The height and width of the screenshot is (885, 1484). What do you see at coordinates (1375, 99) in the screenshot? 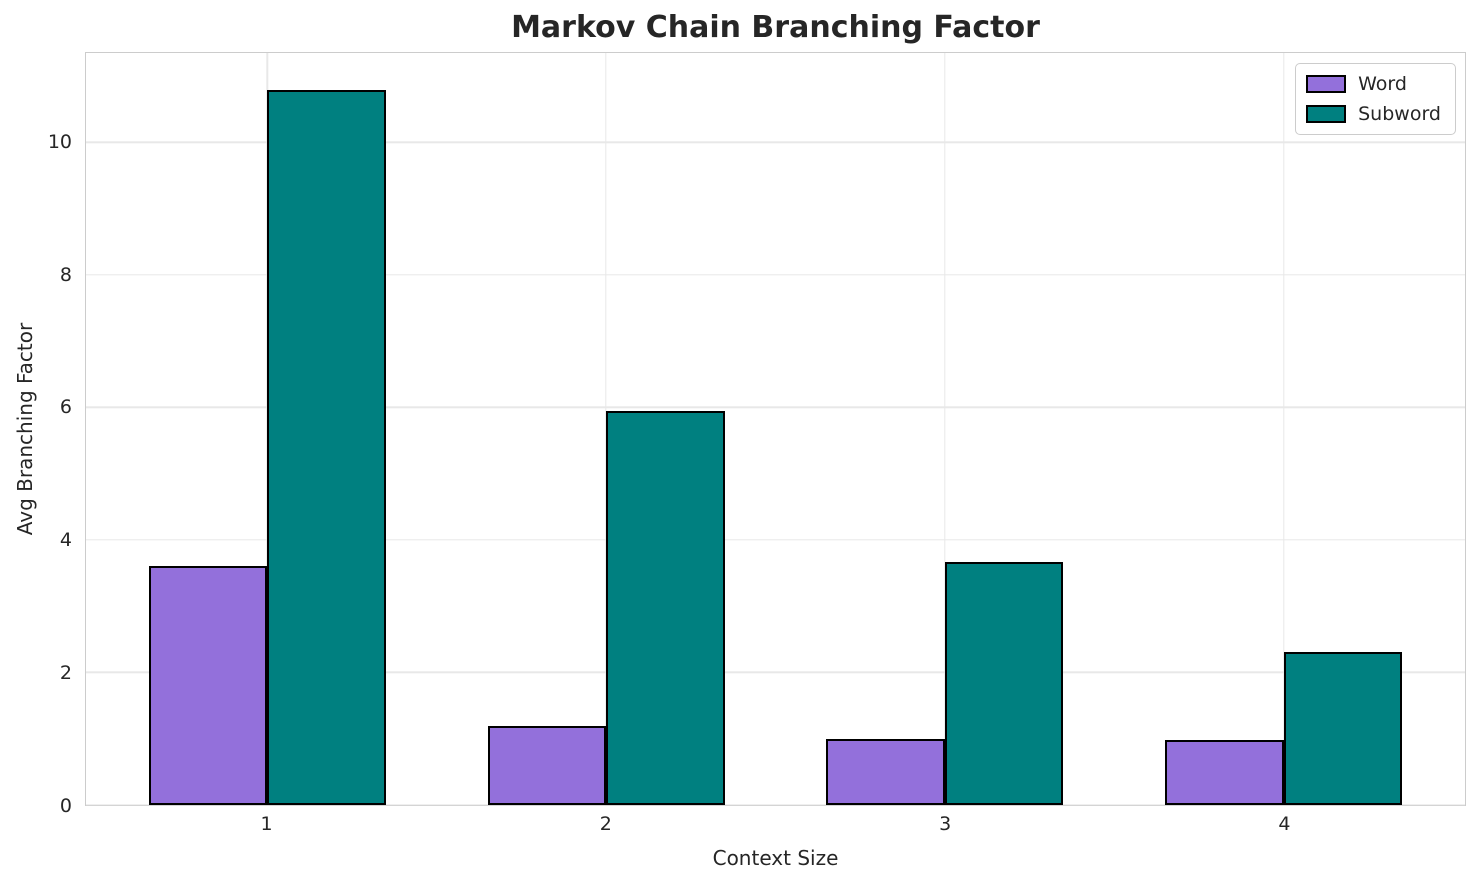
I see `legend: Word Subword` at bounding box center [1375, 99].